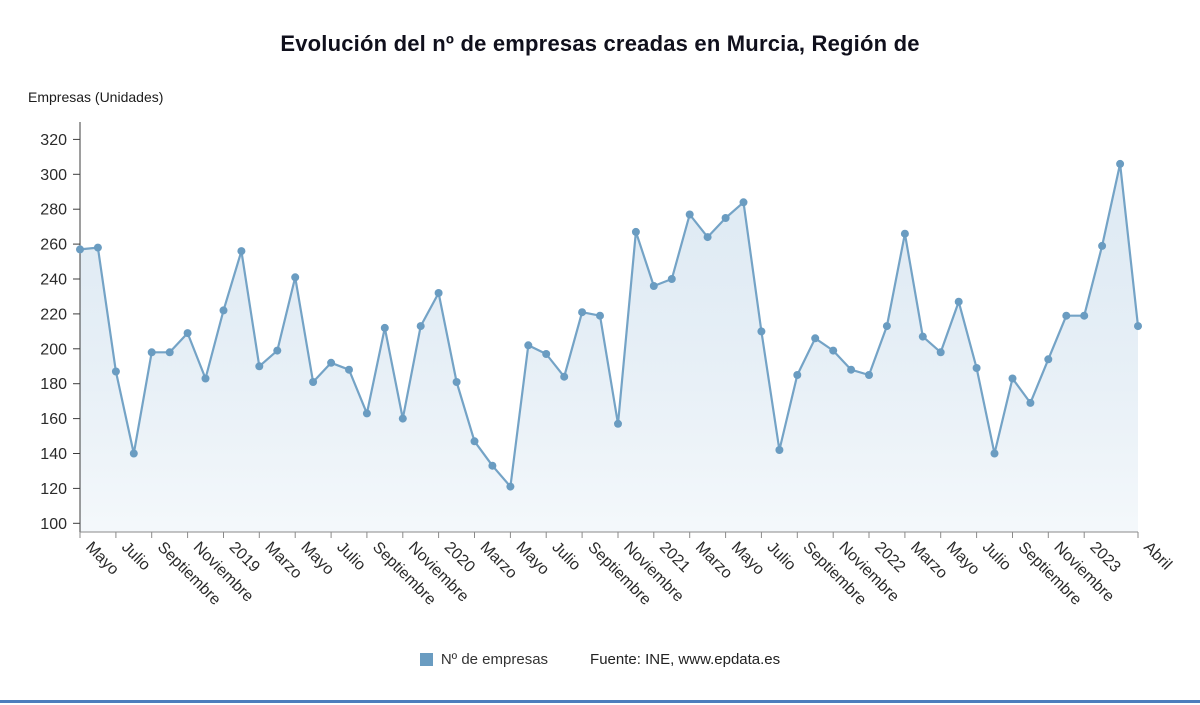 This screenshot has height=705, width=1200. Describe the element at coordinates (53, 210) in the screenshot. I see `y-tick-label: 280` at that location.